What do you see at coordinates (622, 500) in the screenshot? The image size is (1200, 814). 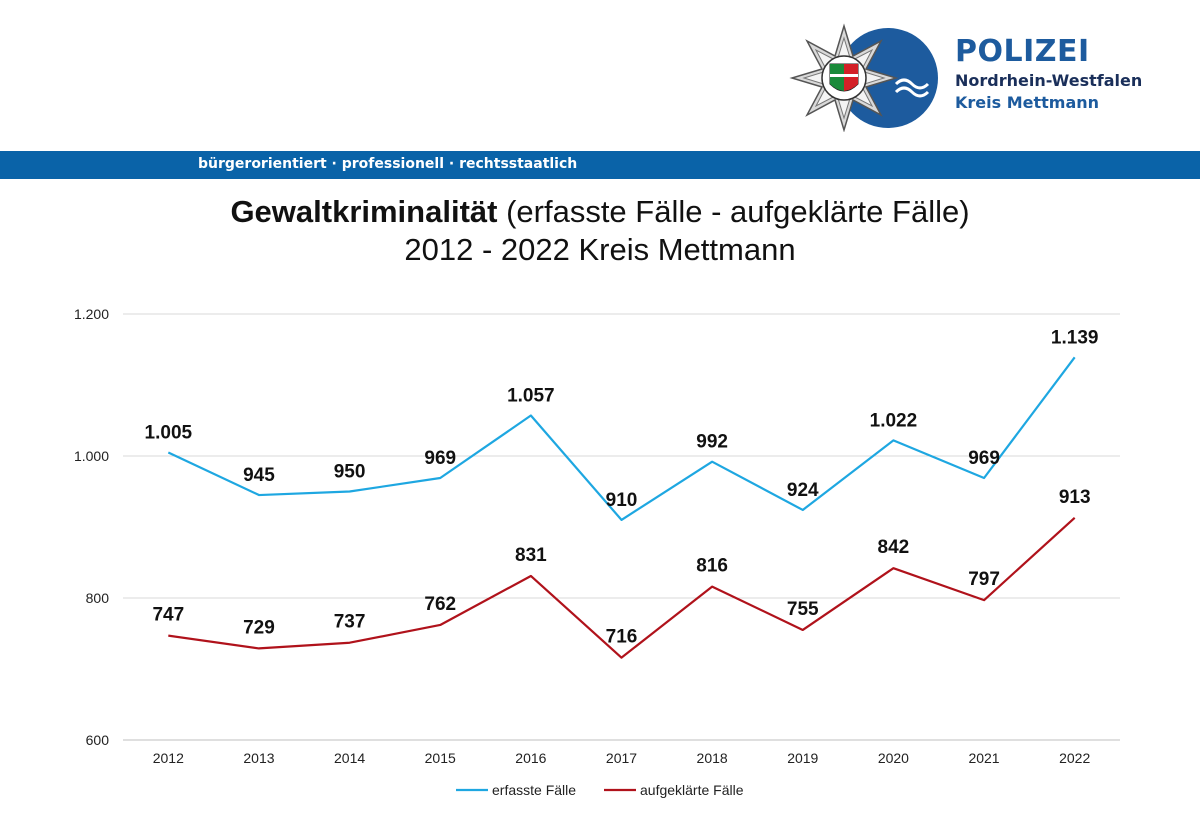 I see `data-label-erfasste: 910` at bounding box center [622, 500].